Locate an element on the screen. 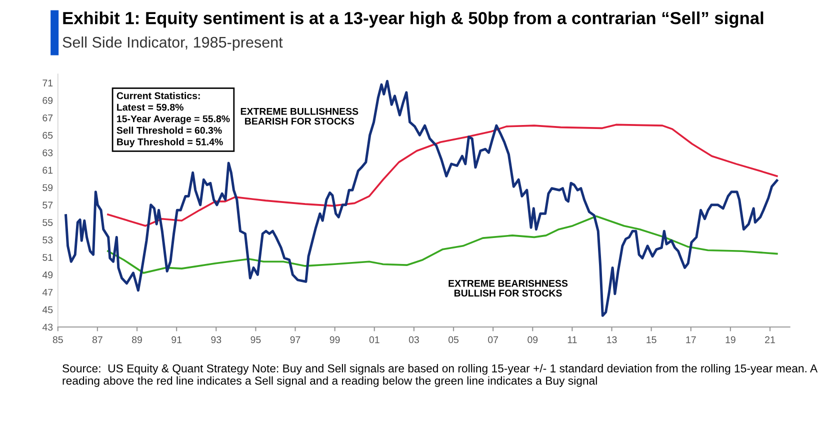  x-tick-label: 01 is located at coordinates (374, 340).